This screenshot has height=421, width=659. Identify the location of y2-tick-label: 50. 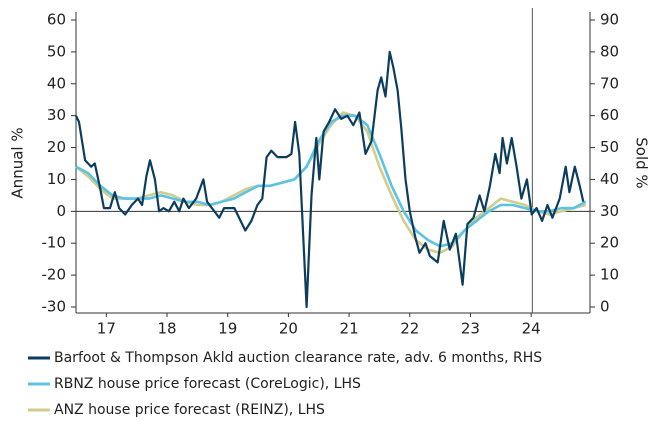
(609, 147).